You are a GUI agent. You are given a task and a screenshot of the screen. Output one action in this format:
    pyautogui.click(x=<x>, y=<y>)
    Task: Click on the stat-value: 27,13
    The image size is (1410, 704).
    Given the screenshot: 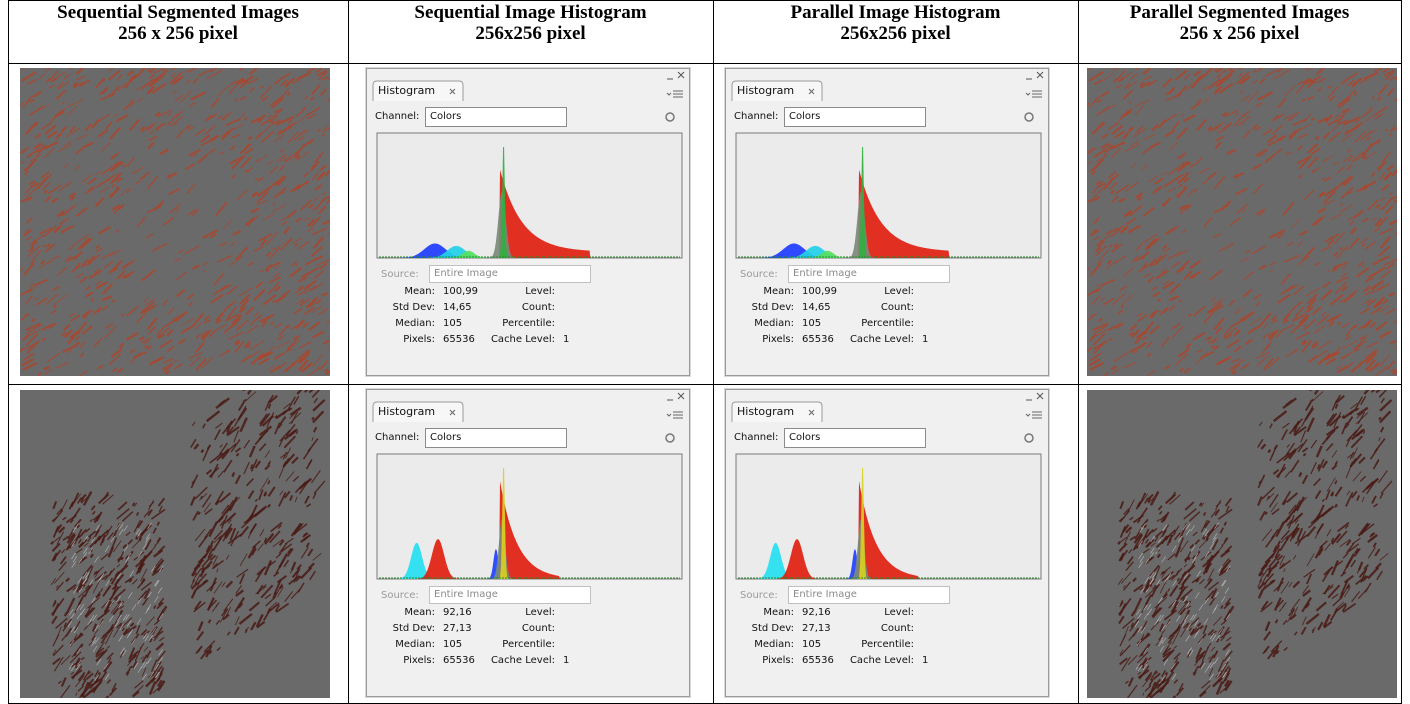 What is the action you would take?
    pyautogui.click(x=457, y=628)
    